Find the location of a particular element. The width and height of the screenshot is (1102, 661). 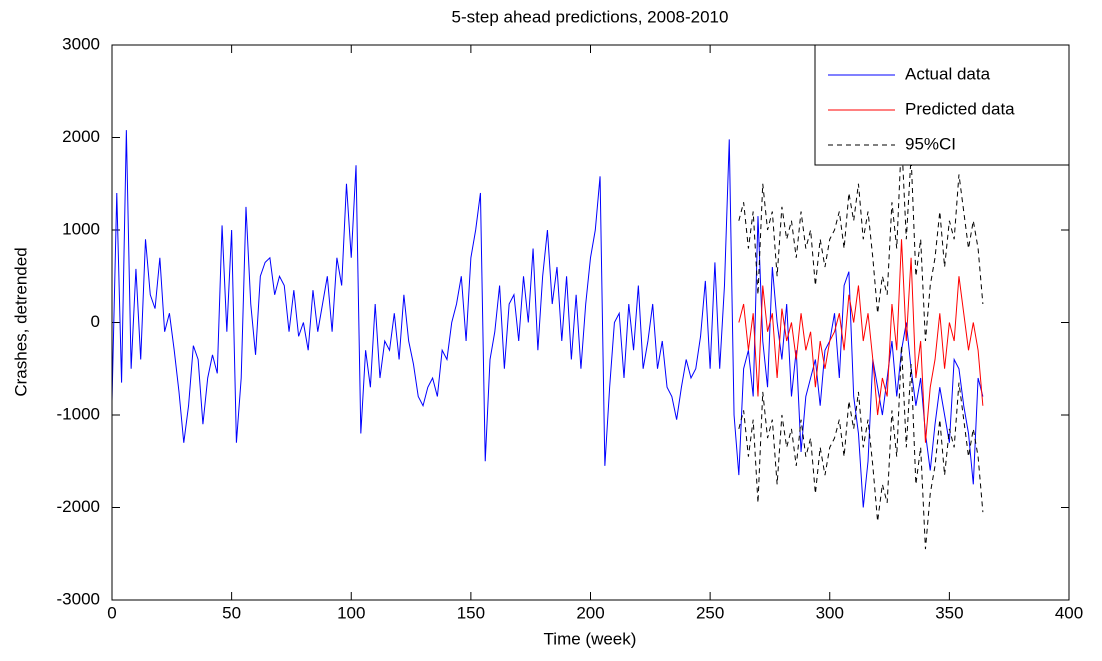

x-tick-label: 250 is located at coordinates (710, 612).